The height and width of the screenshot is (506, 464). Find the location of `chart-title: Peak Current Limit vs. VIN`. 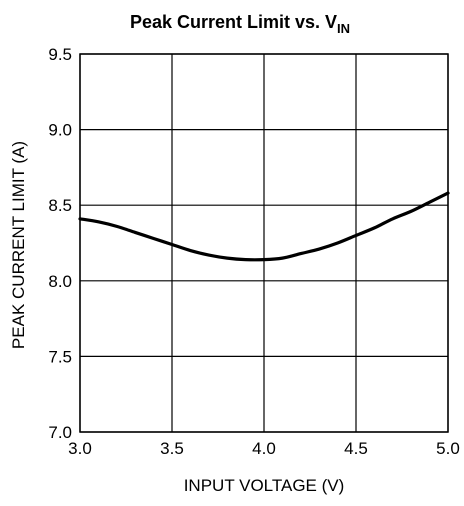

chart-title: Peak Current Limit vs. VIN is located at coordinates (240, 24).